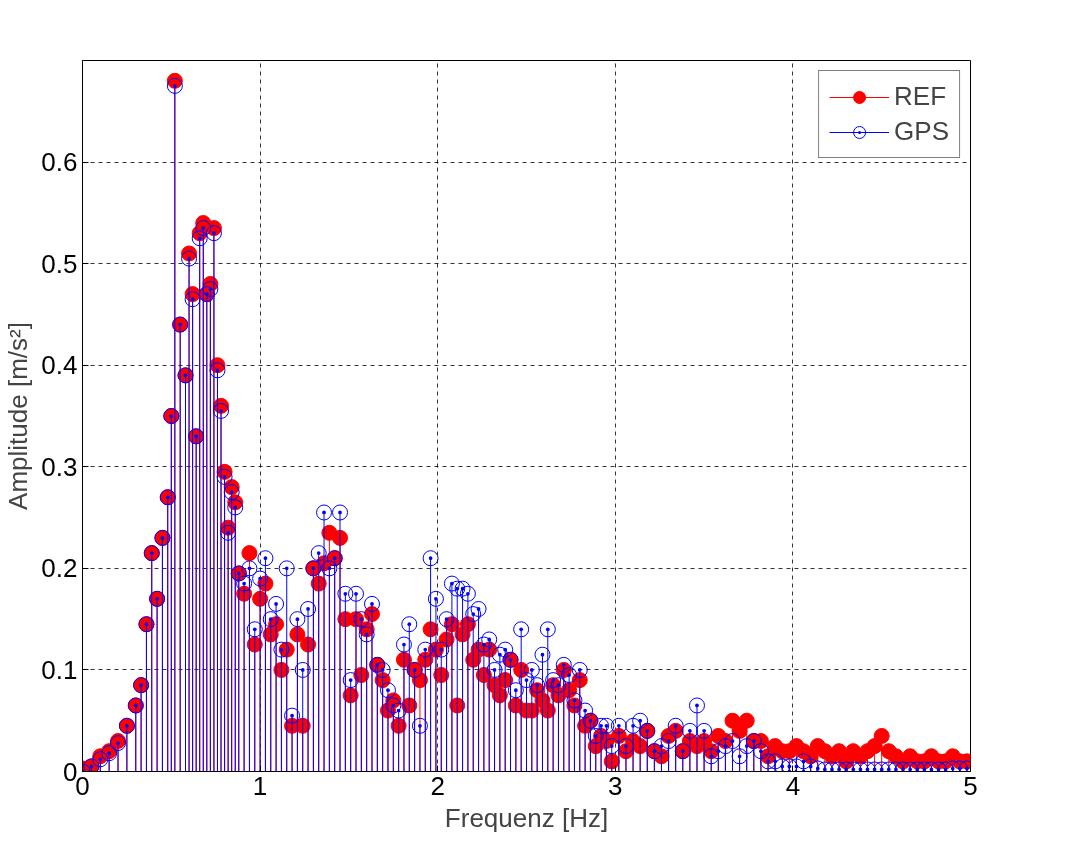 The height and width of the screenshot is (841, 1067). I want to click on y-tick-label: 0.1, so click(59, 669).